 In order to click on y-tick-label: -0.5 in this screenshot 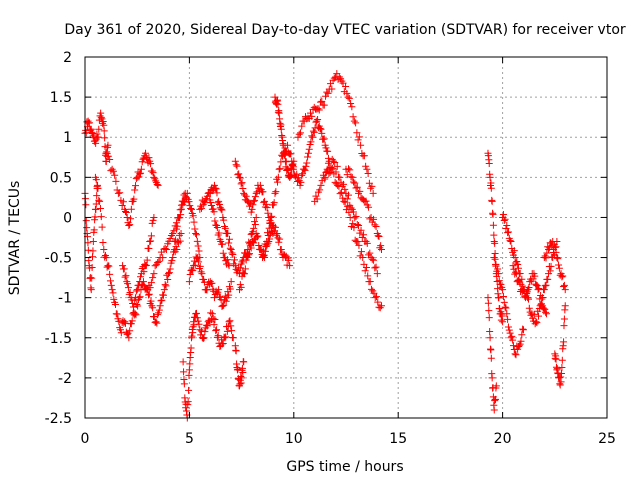, I will do `click(58, 259)`.